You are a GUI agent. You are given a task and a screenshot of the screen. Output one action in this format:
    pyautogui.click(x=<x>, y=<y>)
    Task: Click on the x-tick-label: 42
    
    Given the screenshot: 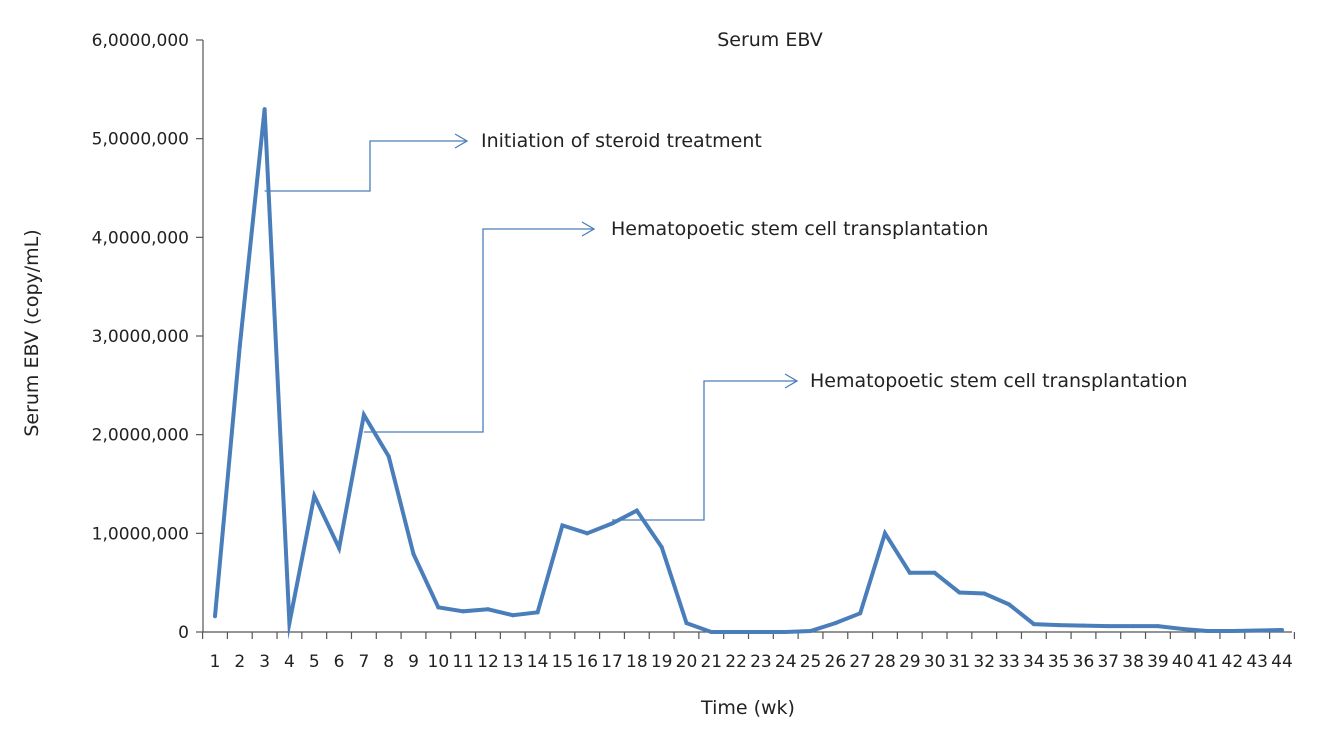 What is the action you would take?
    pyautogui.click(x=1233, y=662)
    